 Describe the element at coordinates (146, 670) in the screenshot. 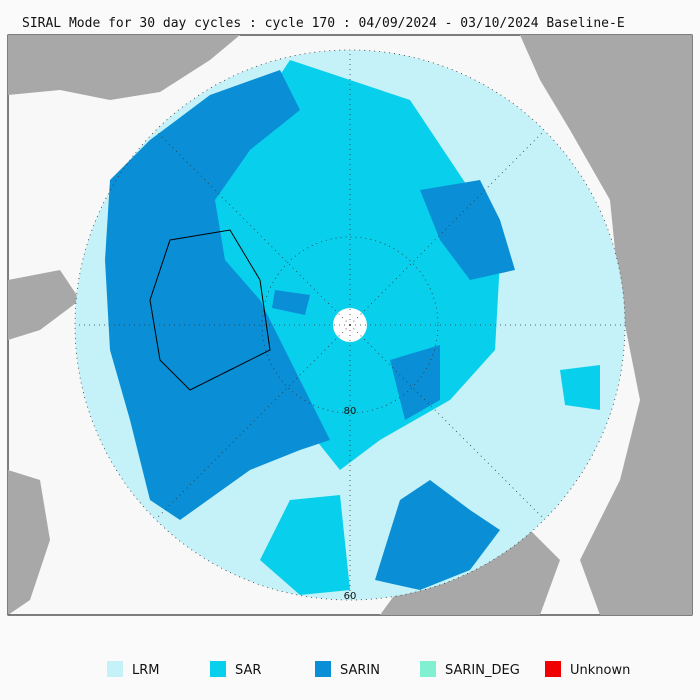

I see `legend-label: LRM` at that location.